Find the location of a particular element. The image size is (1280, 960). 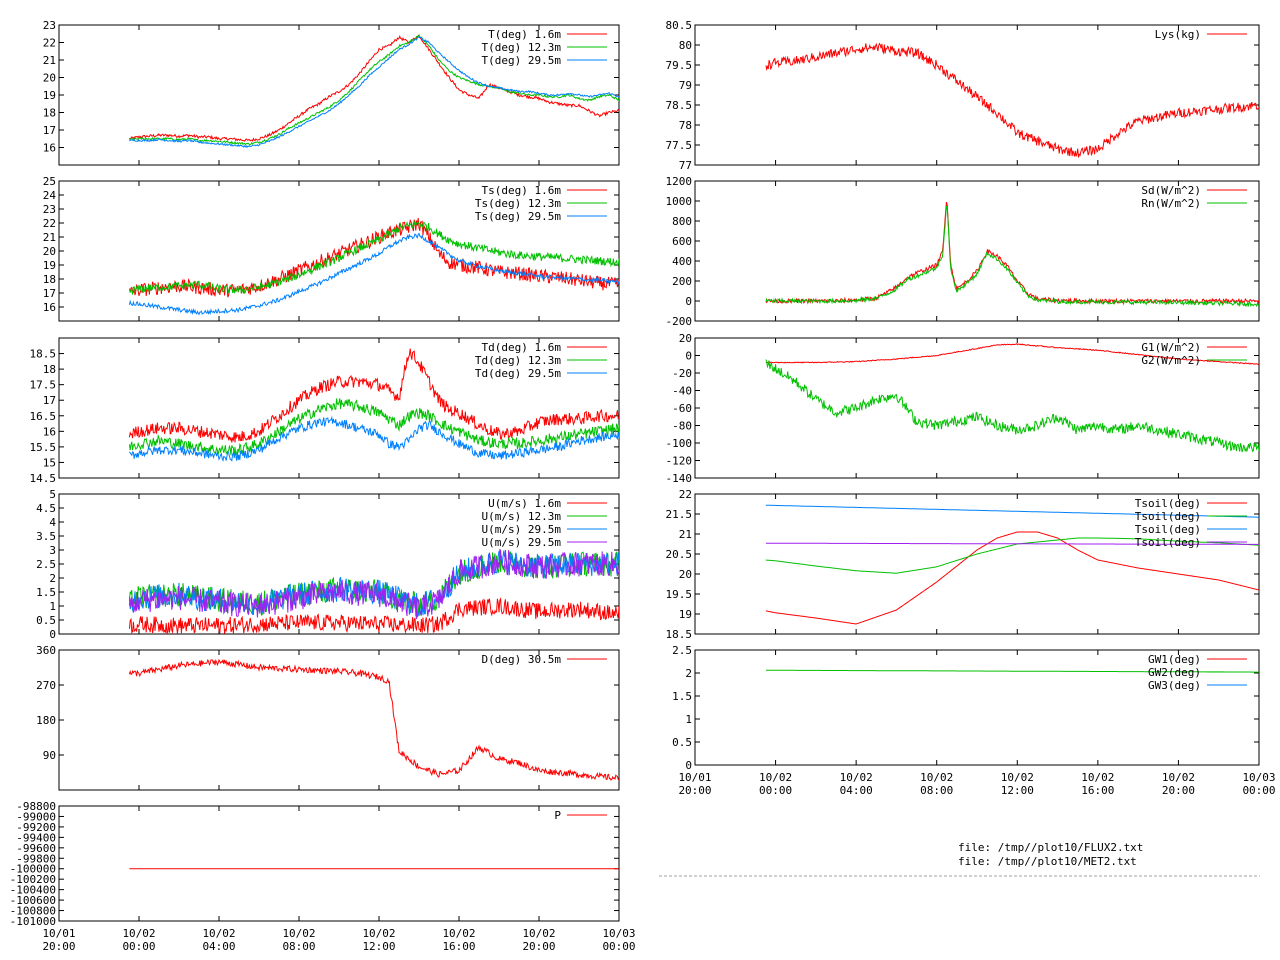

legend-label: U(m/s) 29.5m is located at coordinates (522, 542).